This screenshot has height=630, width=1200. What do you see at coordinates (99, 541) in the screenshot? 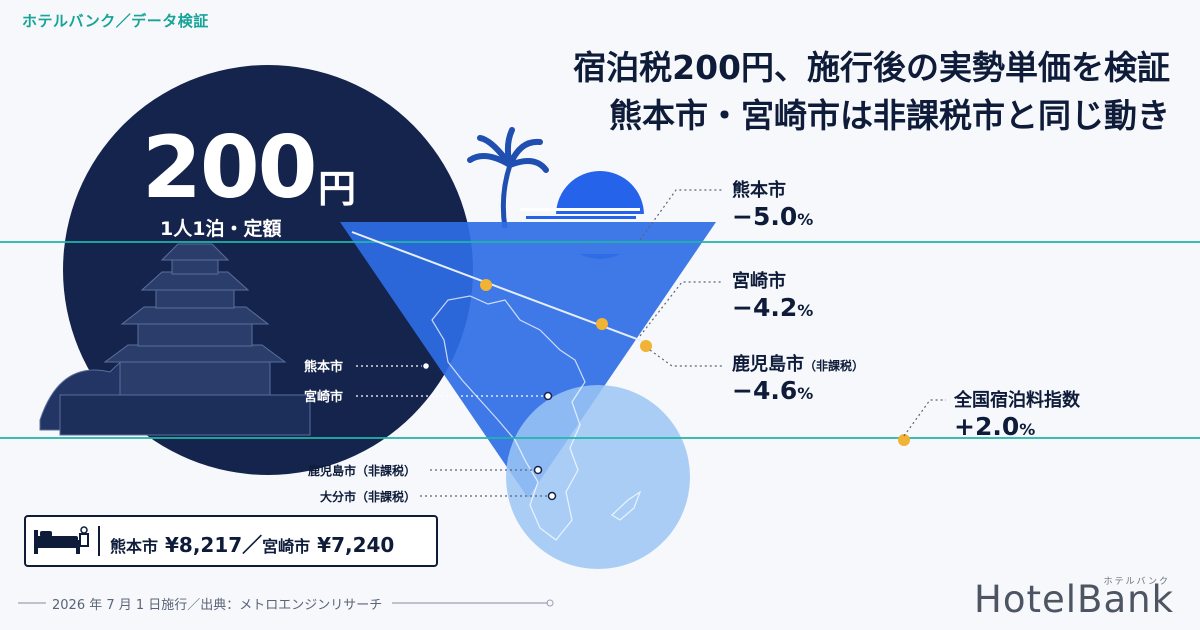
I see `price-divider` at bounding box center [99, 541].